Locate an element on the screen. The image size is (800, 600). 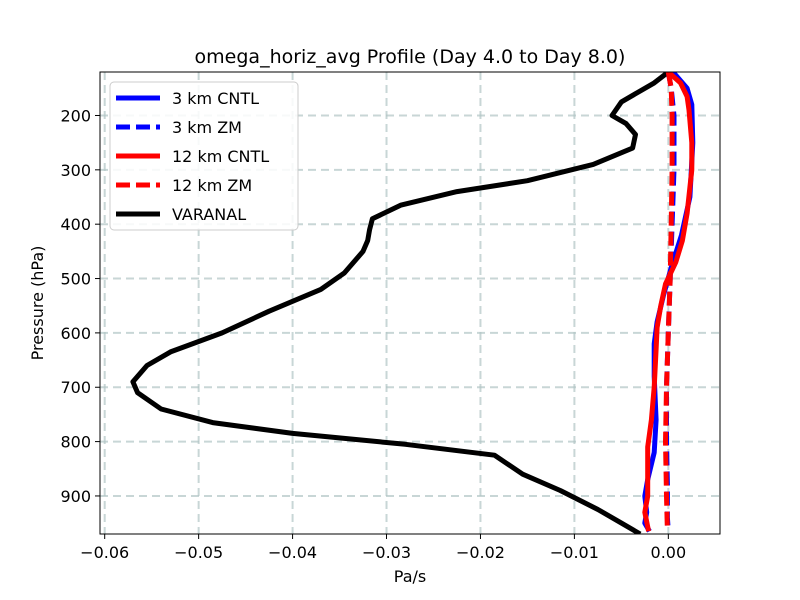
legend-label-varanal: VARANAL is located at coordinates (209, 214).